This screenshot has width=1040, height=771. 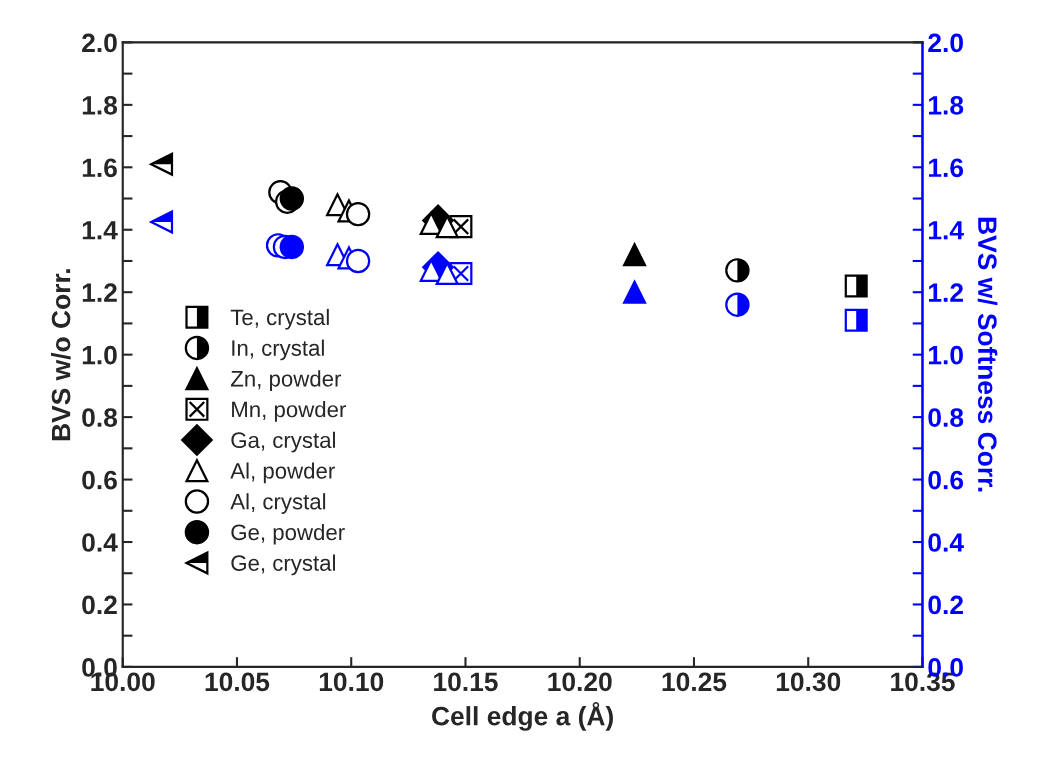 What do you see at coordinates (282, 473) in the screenshot?
I see `legend-label: Al, powder` at bounding box center [282, 473].